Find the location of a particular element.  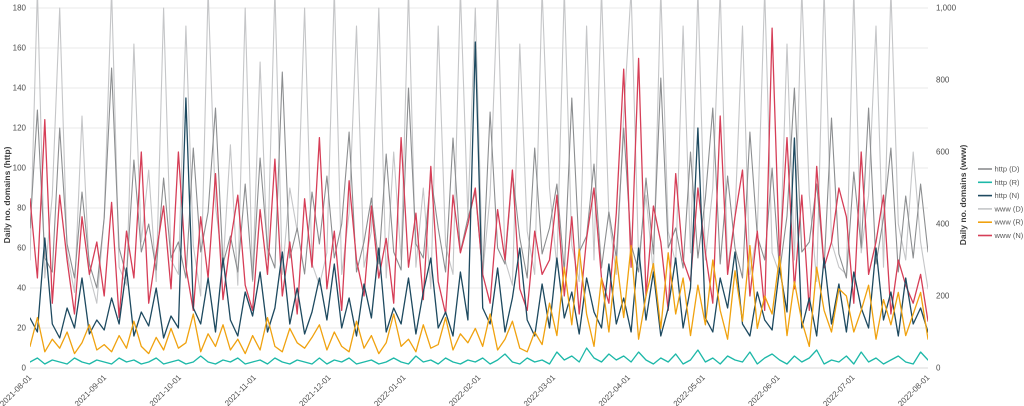

legend-item: http (D) is located at coordinates (999, 169).